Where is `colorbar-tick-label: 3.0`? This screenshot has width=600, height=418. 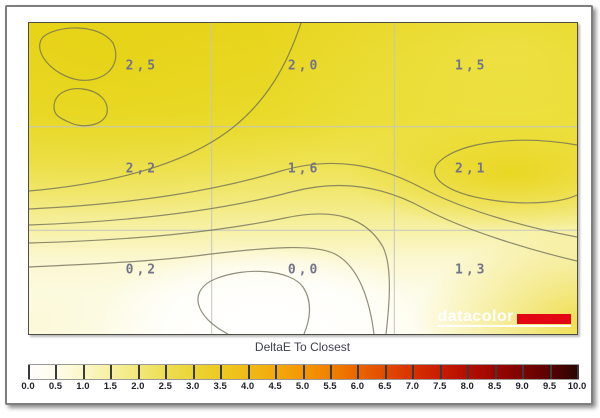 colorbar-tick-label: 3.0 is located at coordinates (193, 386).